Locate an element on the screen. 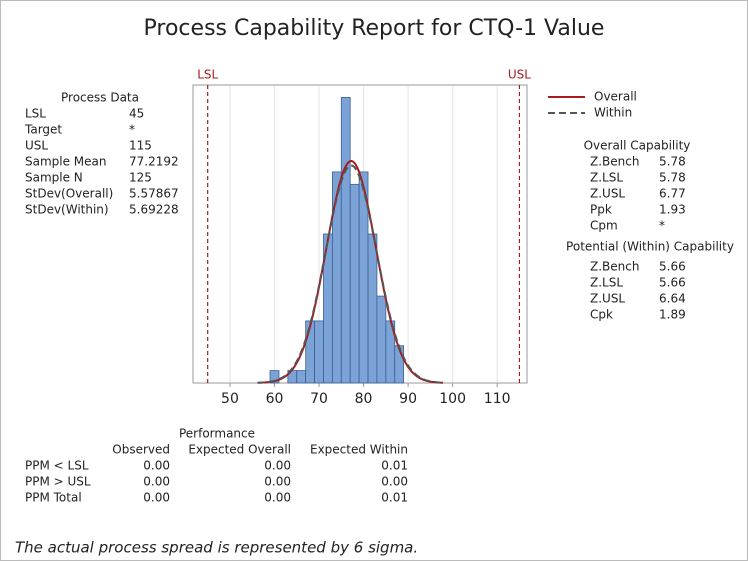 The width and height of the screenshot is (748, 561). row-value: 1.93 is located at coordinates (672, 210).